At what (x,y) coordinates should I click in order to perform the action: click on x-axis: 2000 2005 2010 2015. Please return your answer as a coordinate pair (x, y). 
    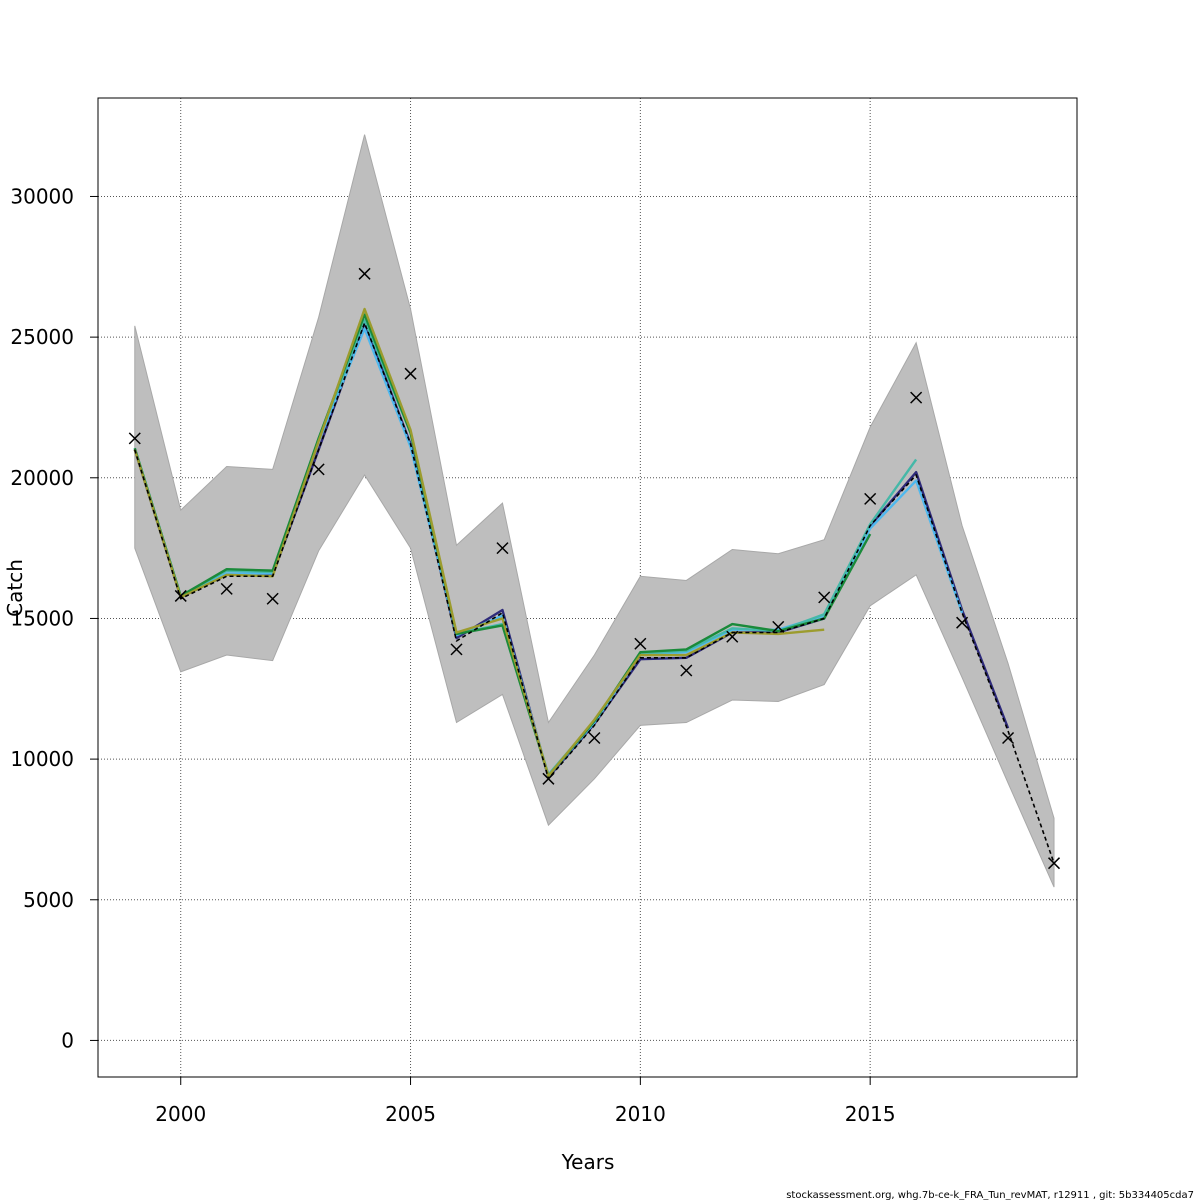
    Looking at the image, I should click on (525, 1101).